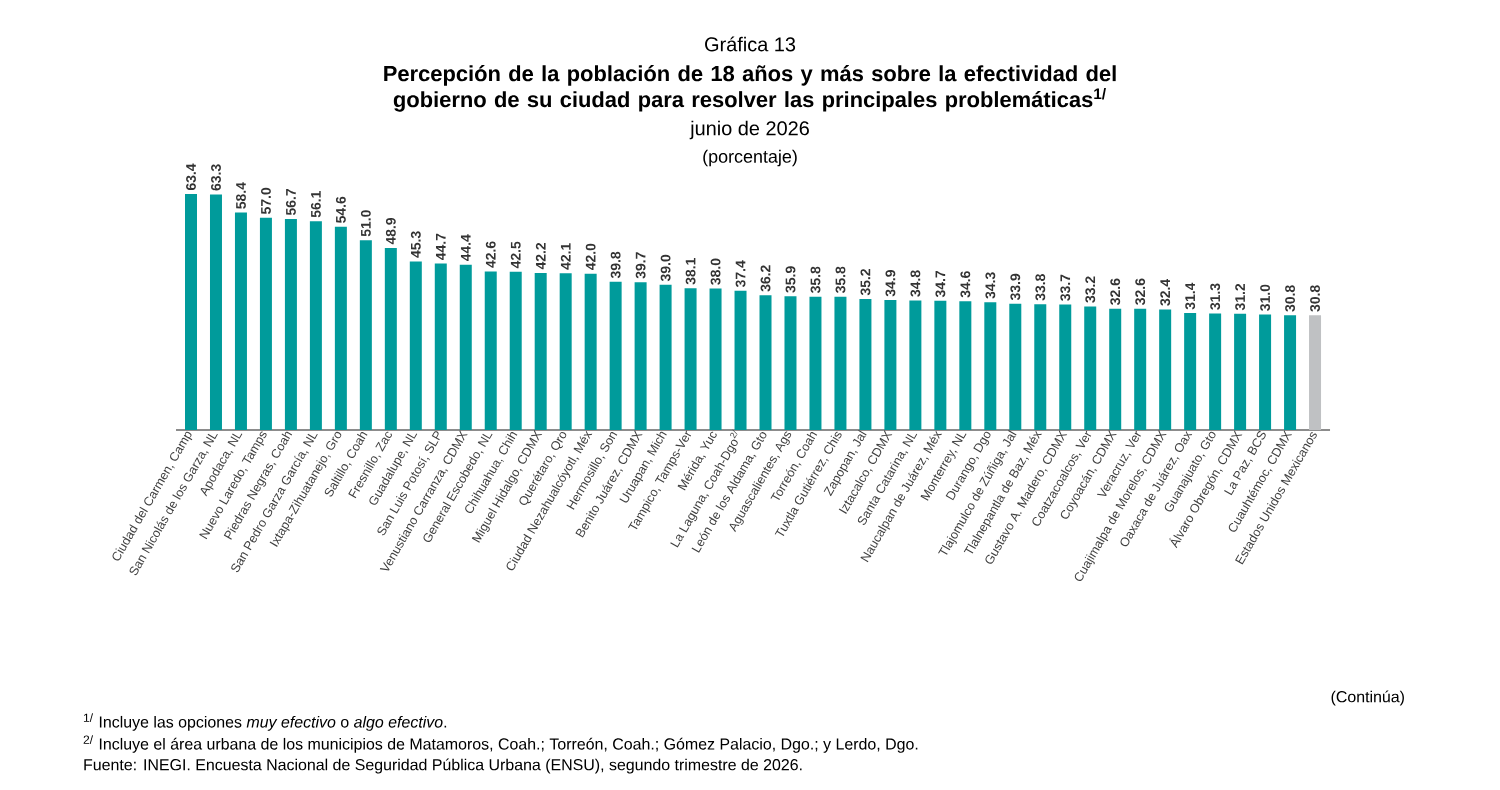 This screenshot has width=1500, height=790. Describe the element at coordinates (749, 130) in the screenshot. I see `chart-subtitle: junio de 2026` at that location.